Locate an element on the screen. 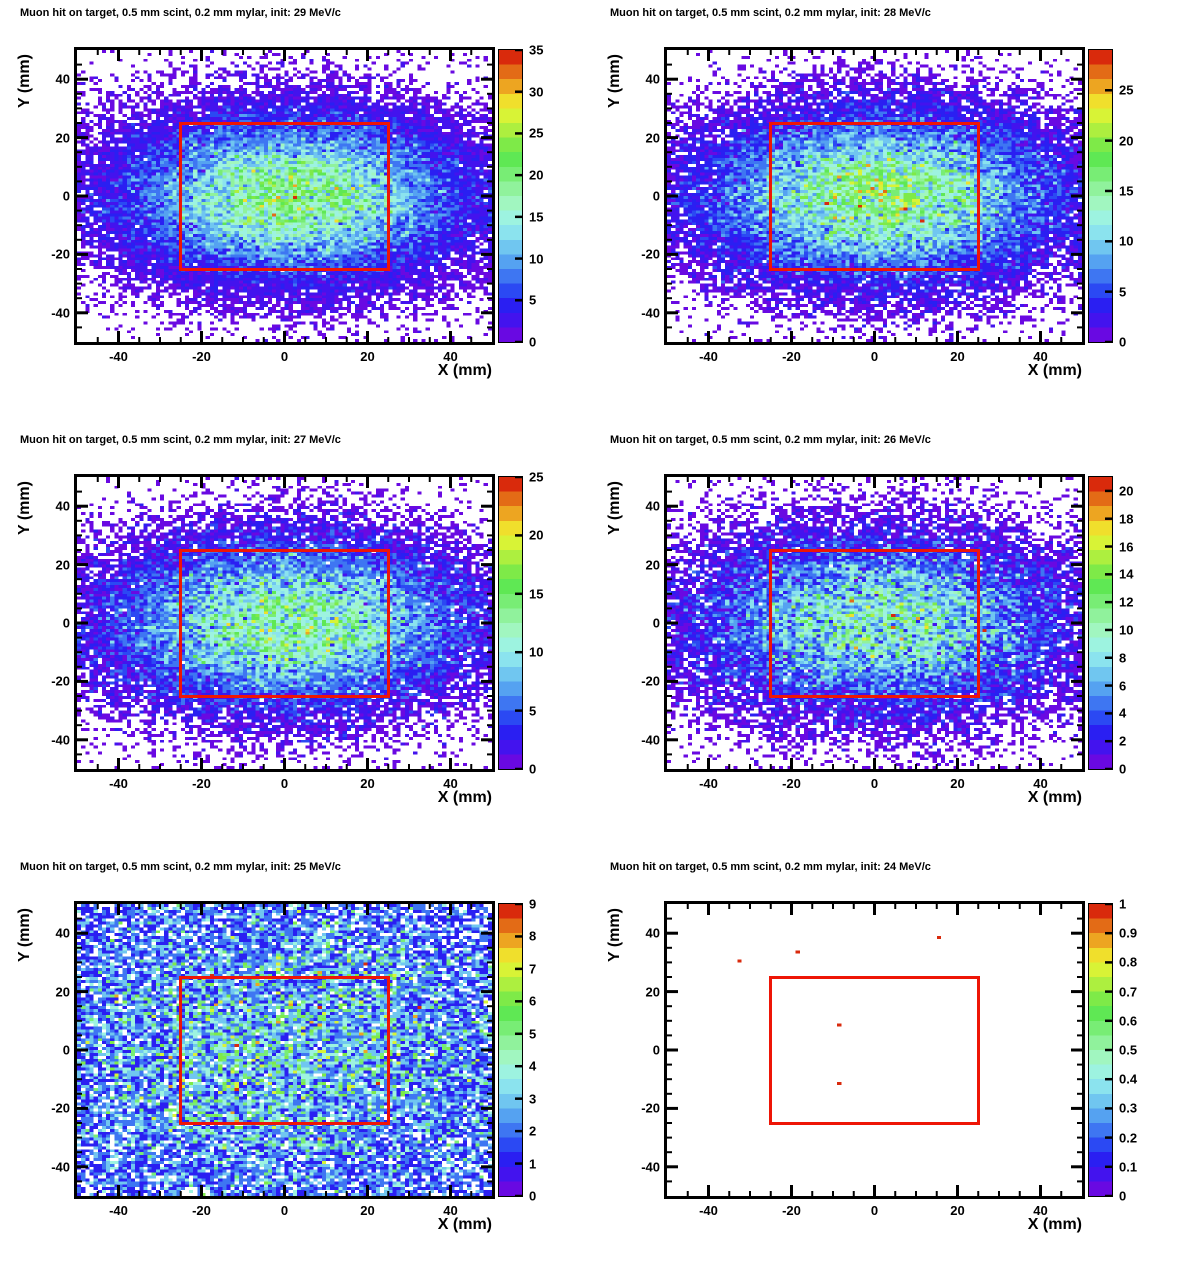 The height and width of the screenshot is (1281, 1181). colorbar-tick-label: 0.9 is located at coordinates (1128, 933).